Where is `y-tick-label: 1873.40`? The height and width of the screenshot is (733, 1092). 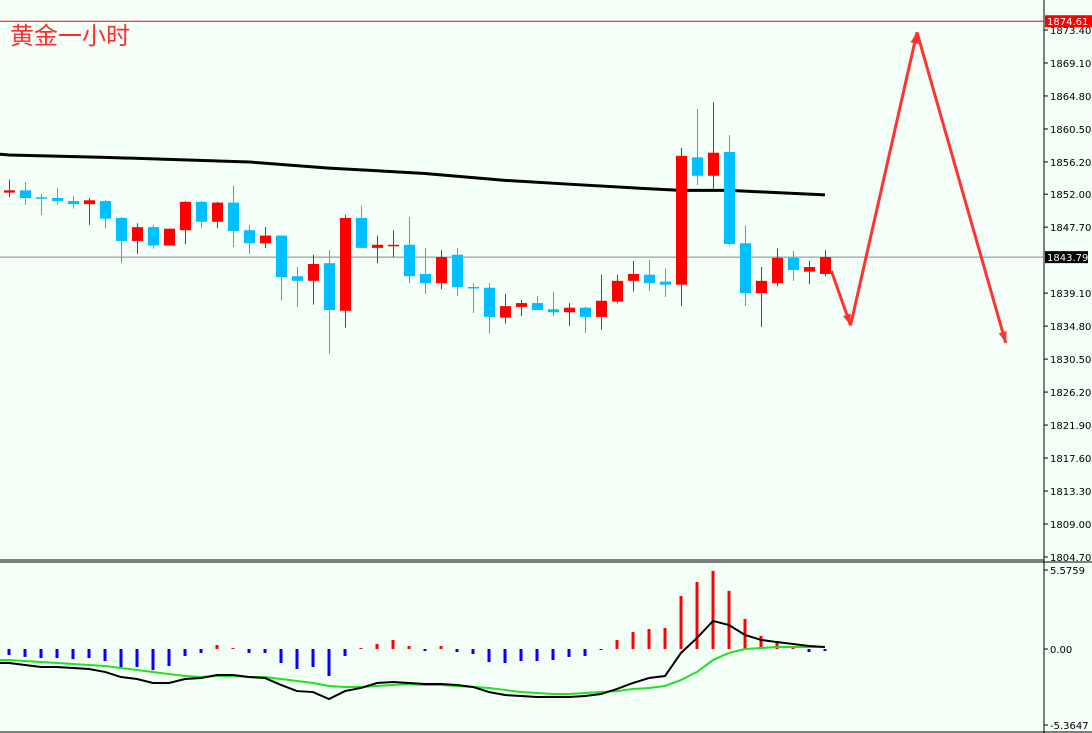 y-tick-label: 1873.40 is located at coordinates (1070, 31).